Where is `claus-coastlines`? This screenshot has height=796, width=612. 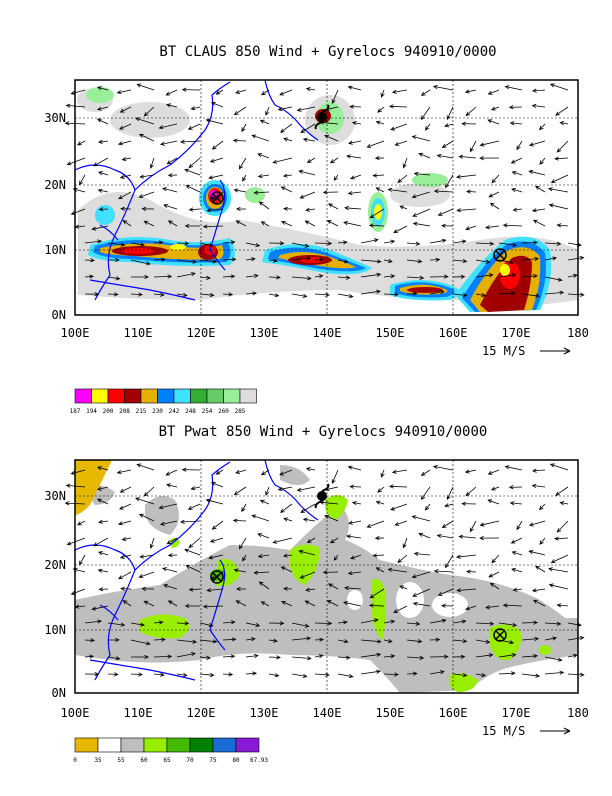 claus-coastlines is located at coordinates (197, 190).